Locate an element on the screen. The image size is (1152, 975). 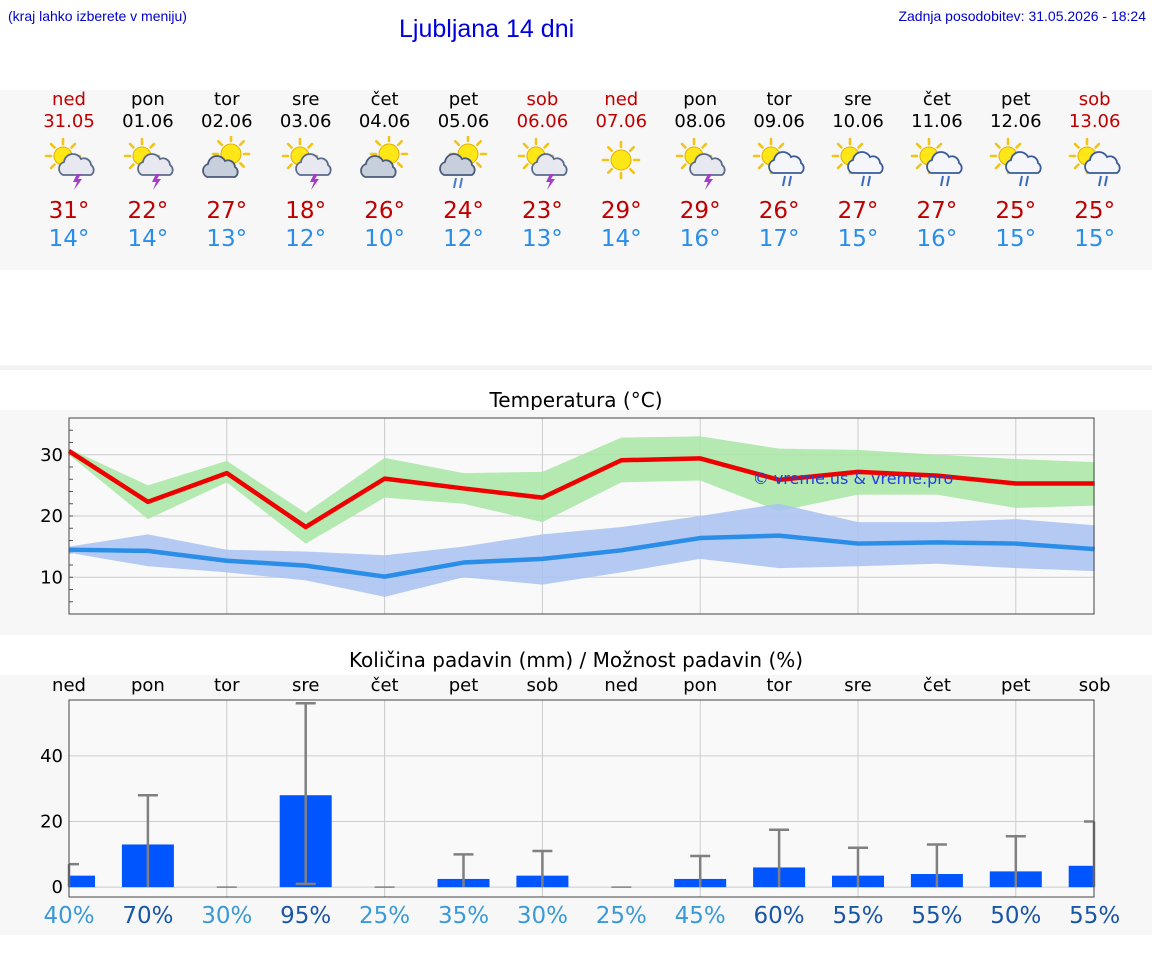
day-date: 31.05 is located at coordinates (69, 121).